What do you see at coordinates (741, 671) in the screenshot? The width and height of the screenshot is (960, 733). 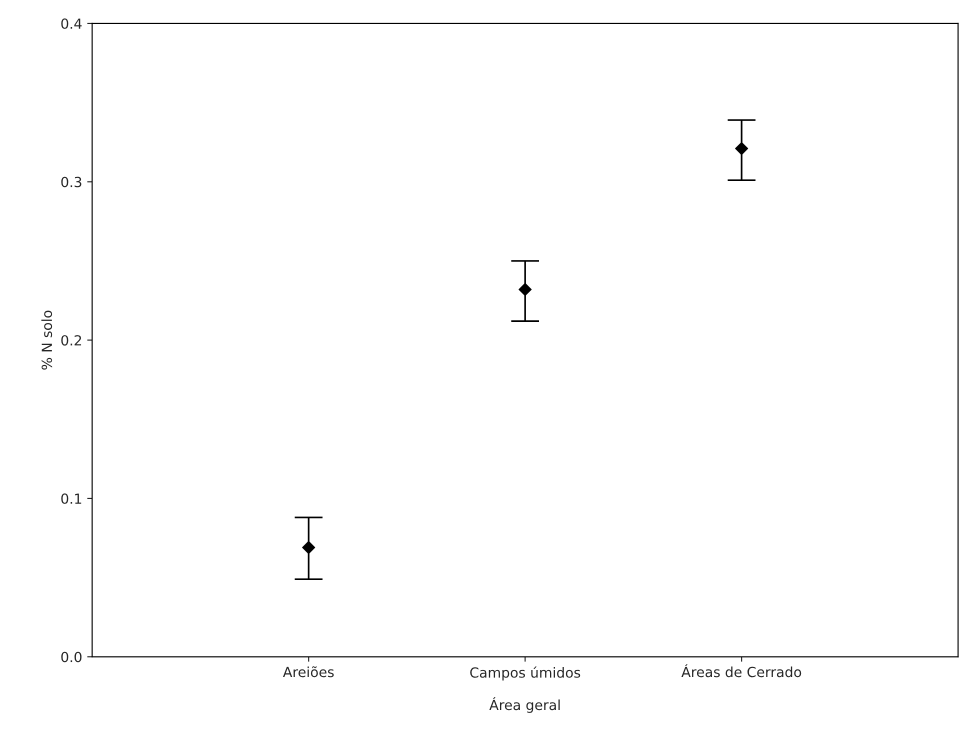 I see `x-tick-label: Áreas de Cerrado` at bounding box center [741, 671].